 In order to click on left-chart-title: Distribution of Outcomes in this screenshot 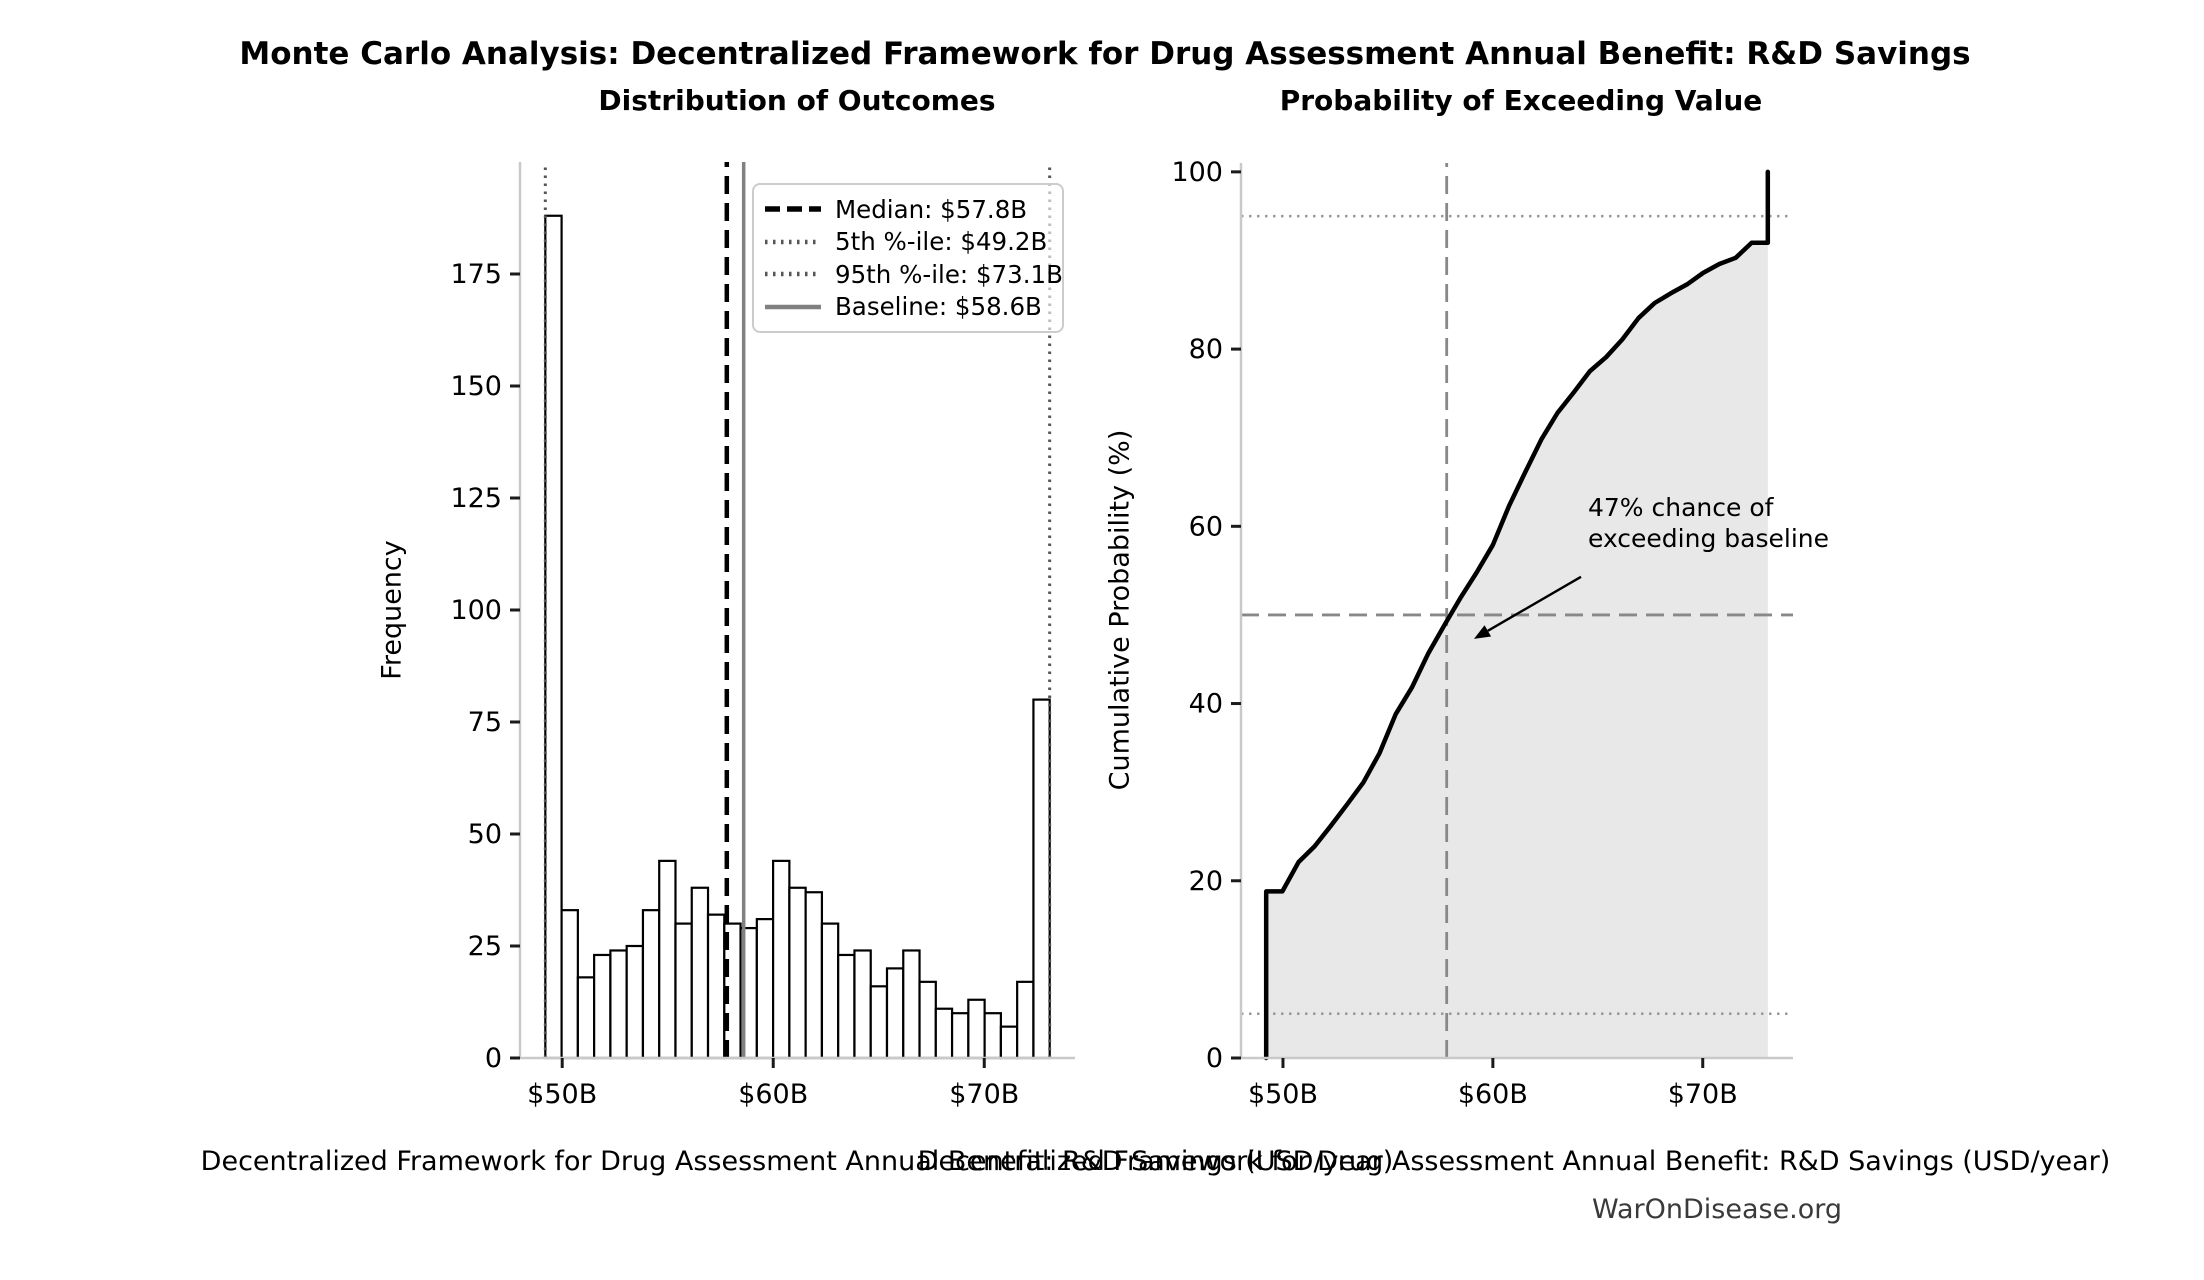, I will do `click(797, 100)`.